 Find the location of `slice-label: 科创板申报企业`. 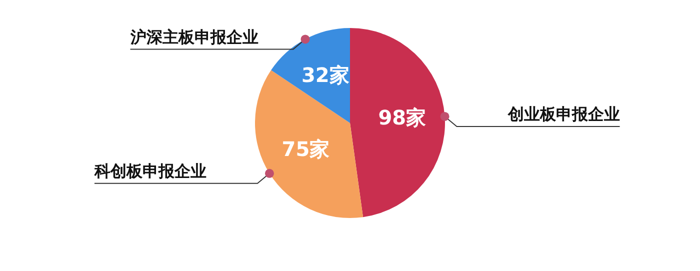

slice-label: 科创板申报企业 is located at coordinates (149, 171).